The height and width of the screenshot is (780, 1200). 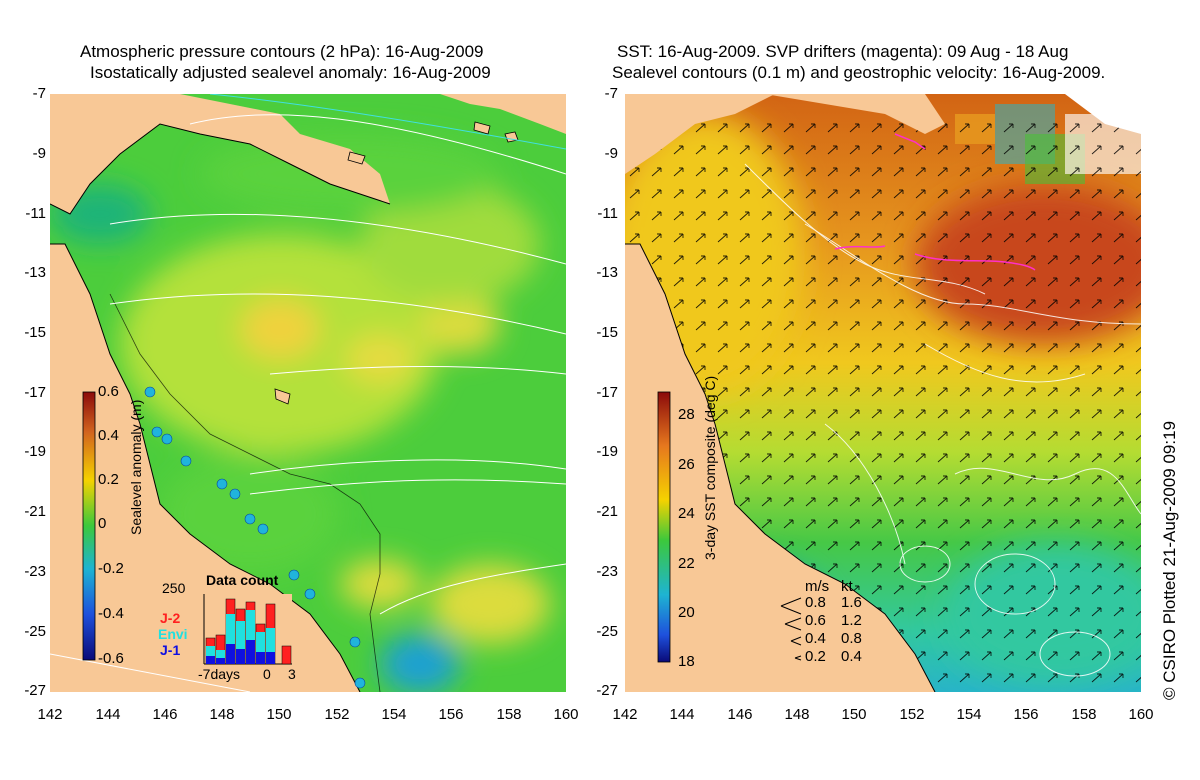 What do you see at coordinates (35, 451) in the screenshot?
I see `left-y-tick: -19` at bounding box center [35, 451].